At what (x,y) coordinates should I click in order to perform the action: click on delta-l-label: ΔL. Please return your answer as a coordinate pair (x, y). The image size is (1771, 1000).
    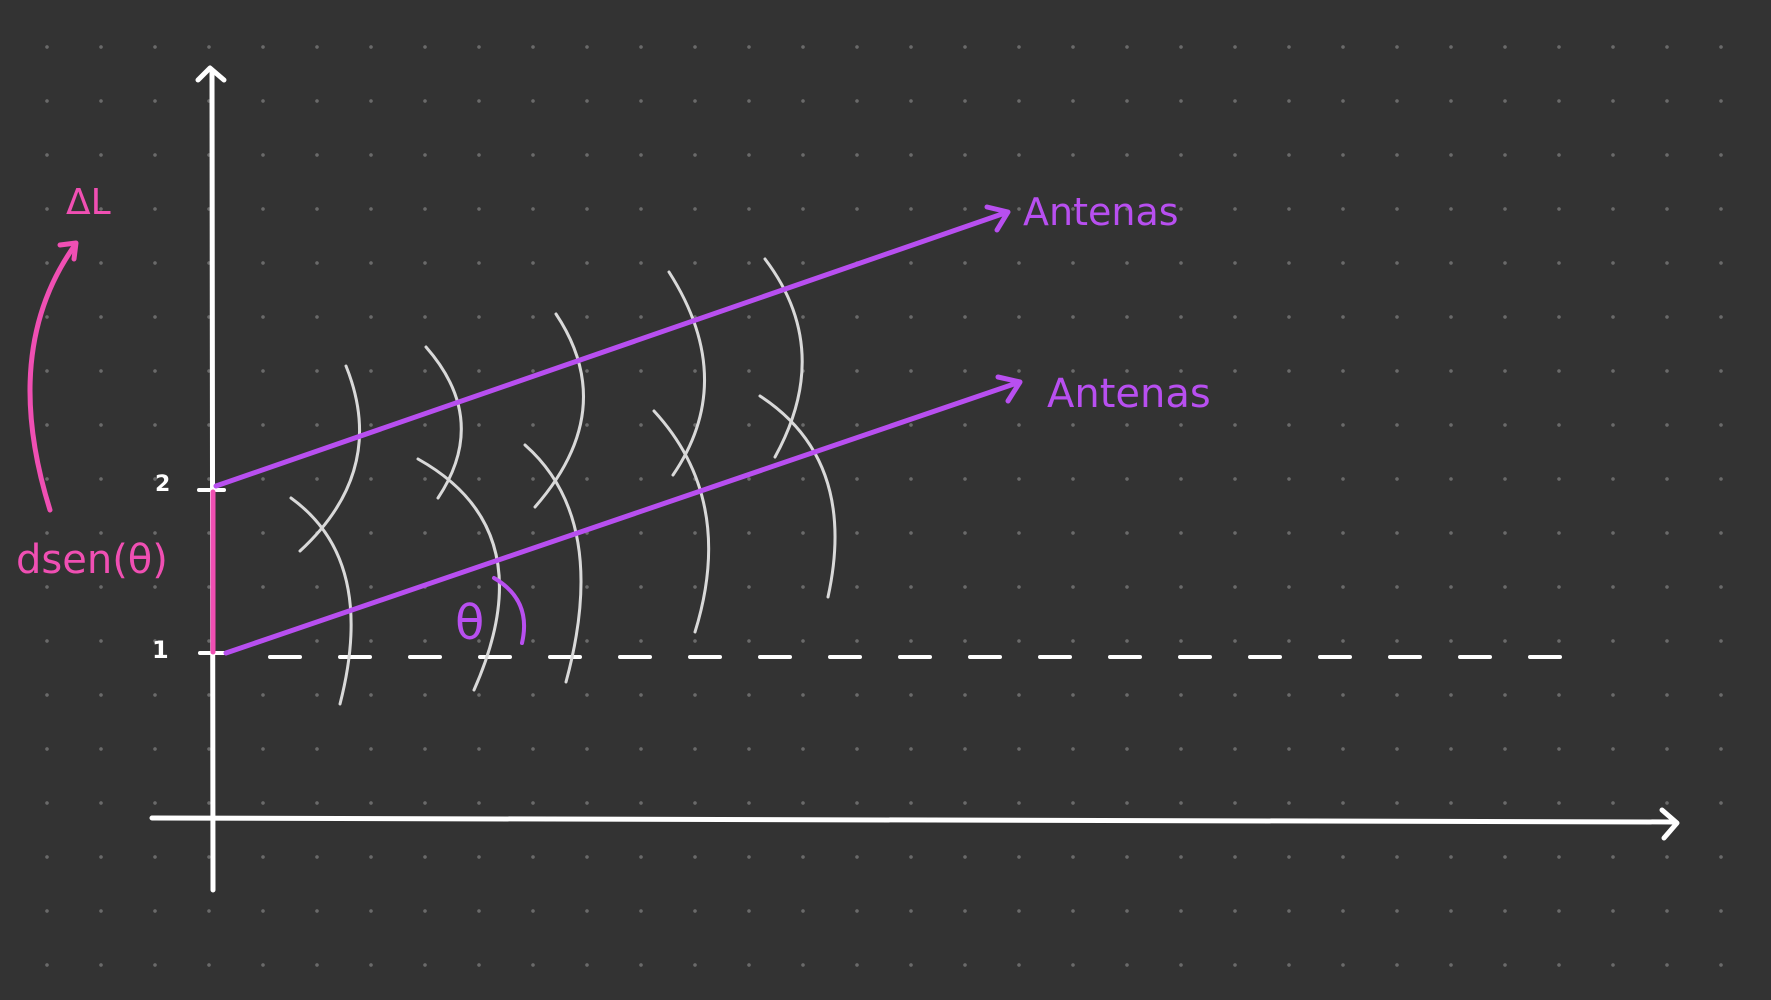
    Looking at the image, I should click on (88, 202).